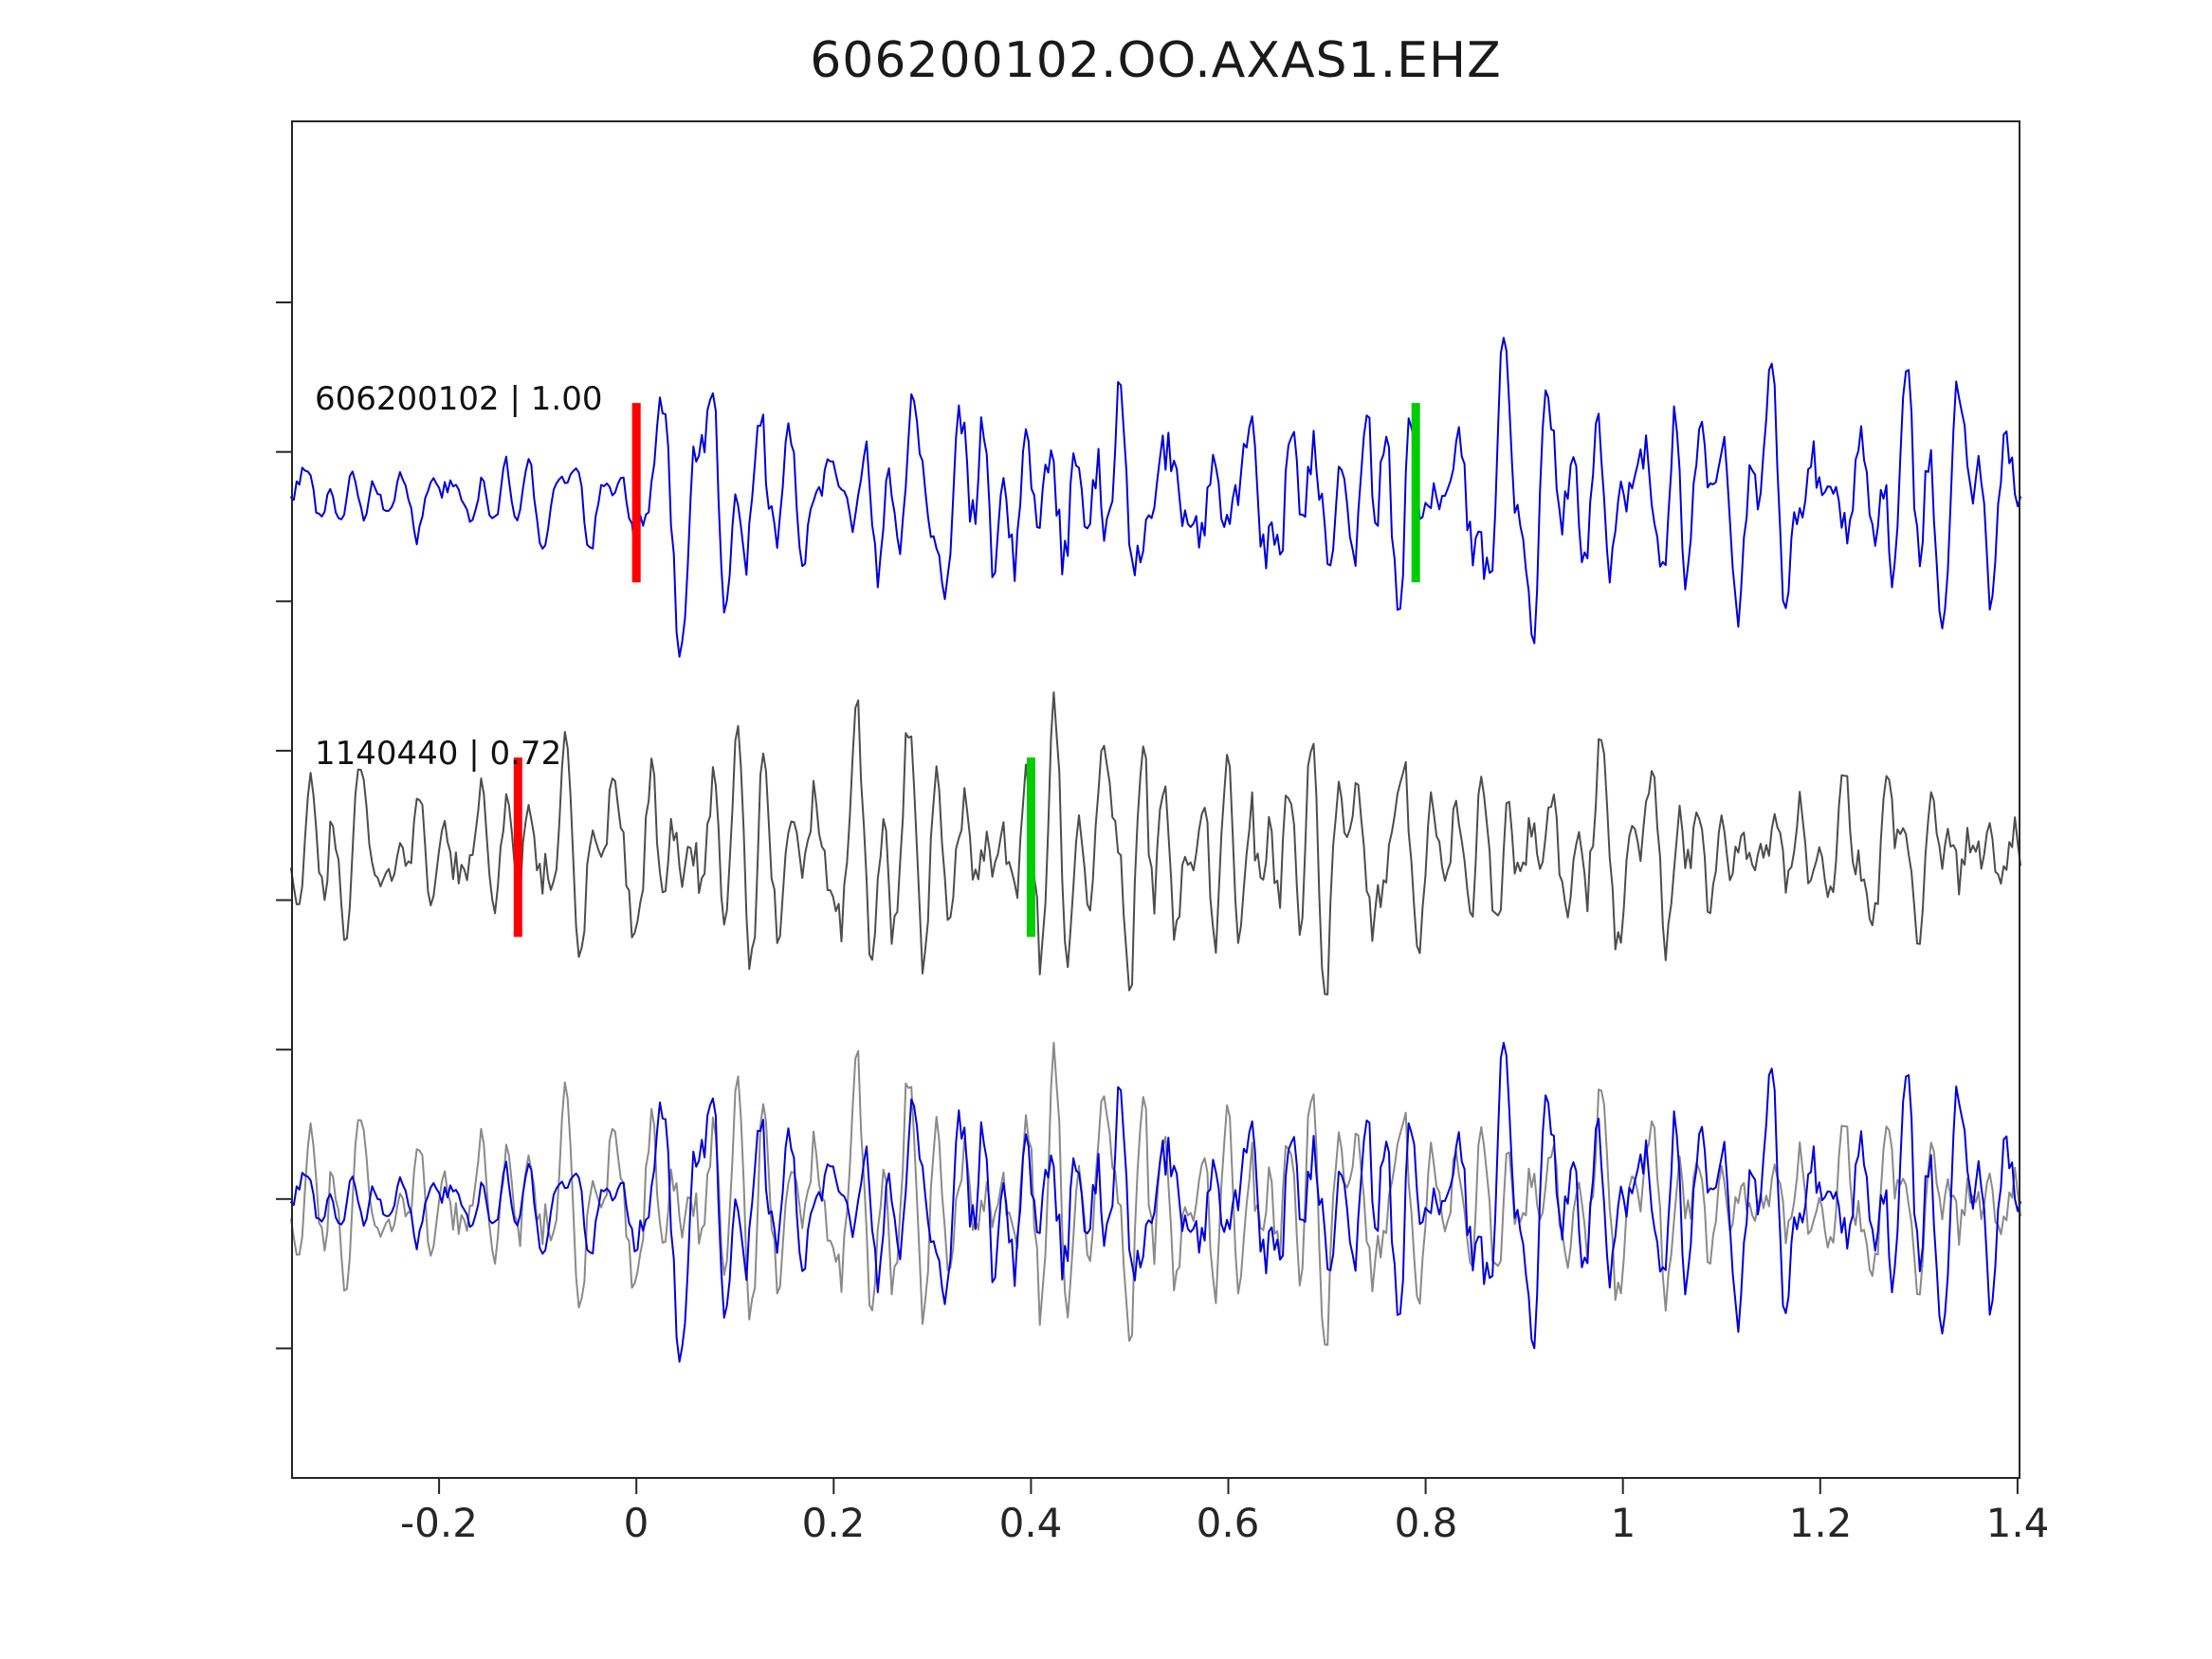 The image size is (2212, 1659). What do you see at coordinates (2017, 1523) in the screenshot?
I see `x-tick-label: 1.4` at bounding box center [2017, 1523].